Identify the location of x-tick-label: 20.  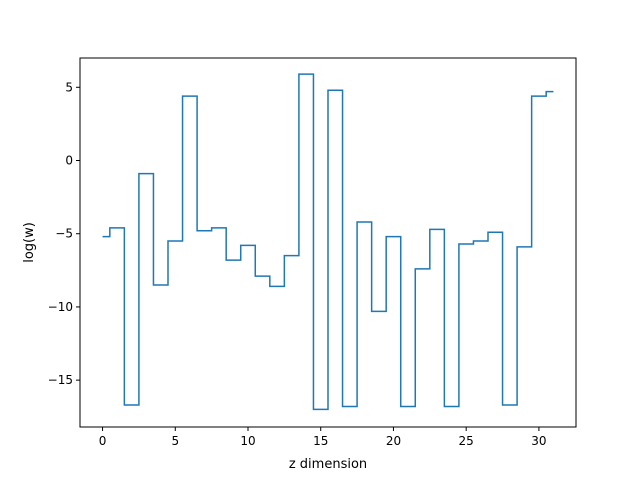
(393, 441).